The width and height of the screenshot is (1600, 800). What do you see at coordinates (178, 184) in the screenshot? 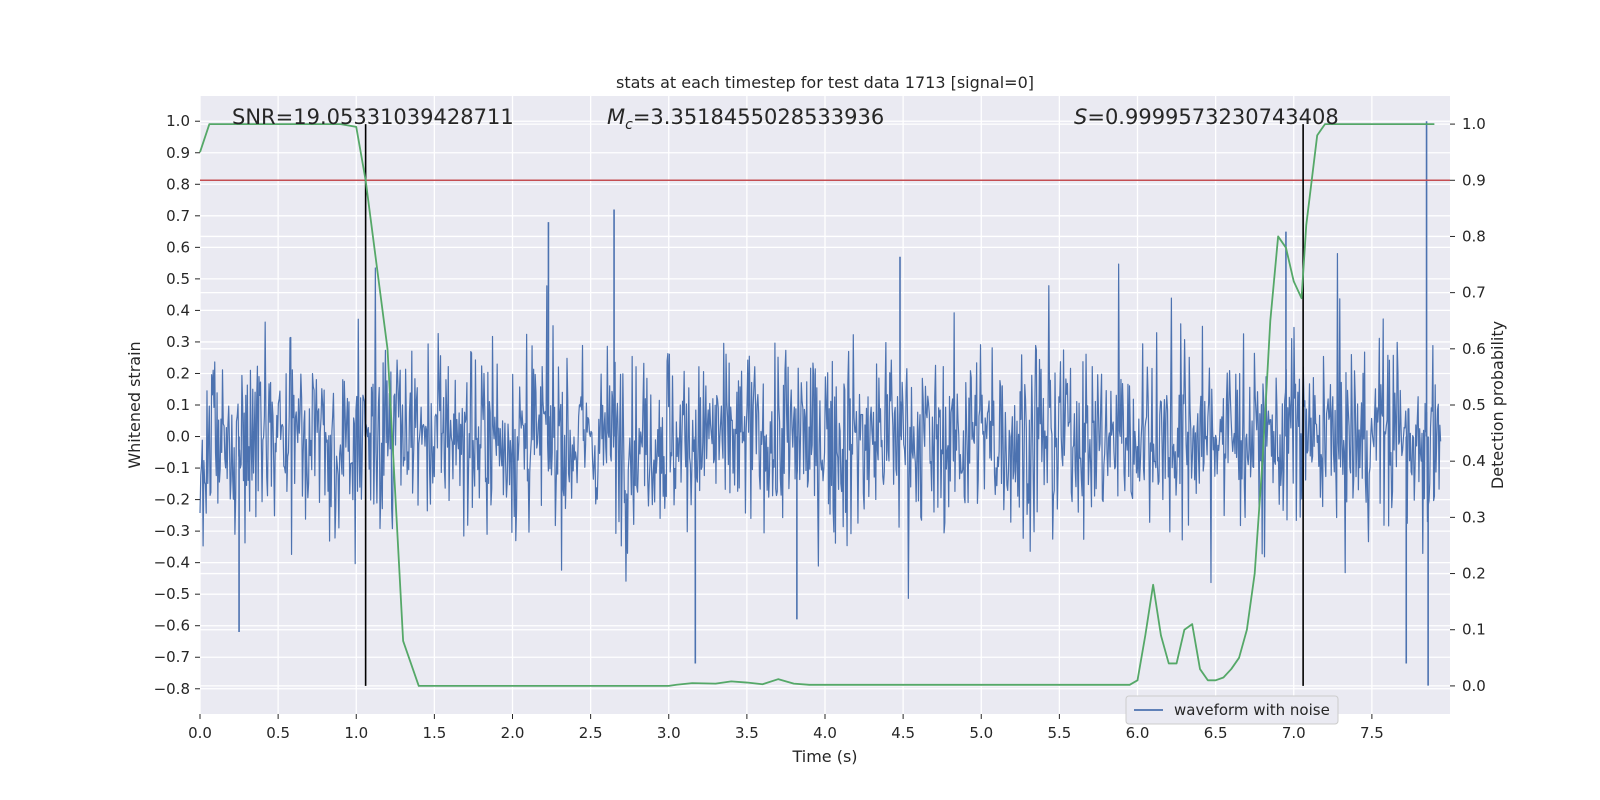
I see `y-left-tick-label: 0.8` at bounding box center [178, 184].